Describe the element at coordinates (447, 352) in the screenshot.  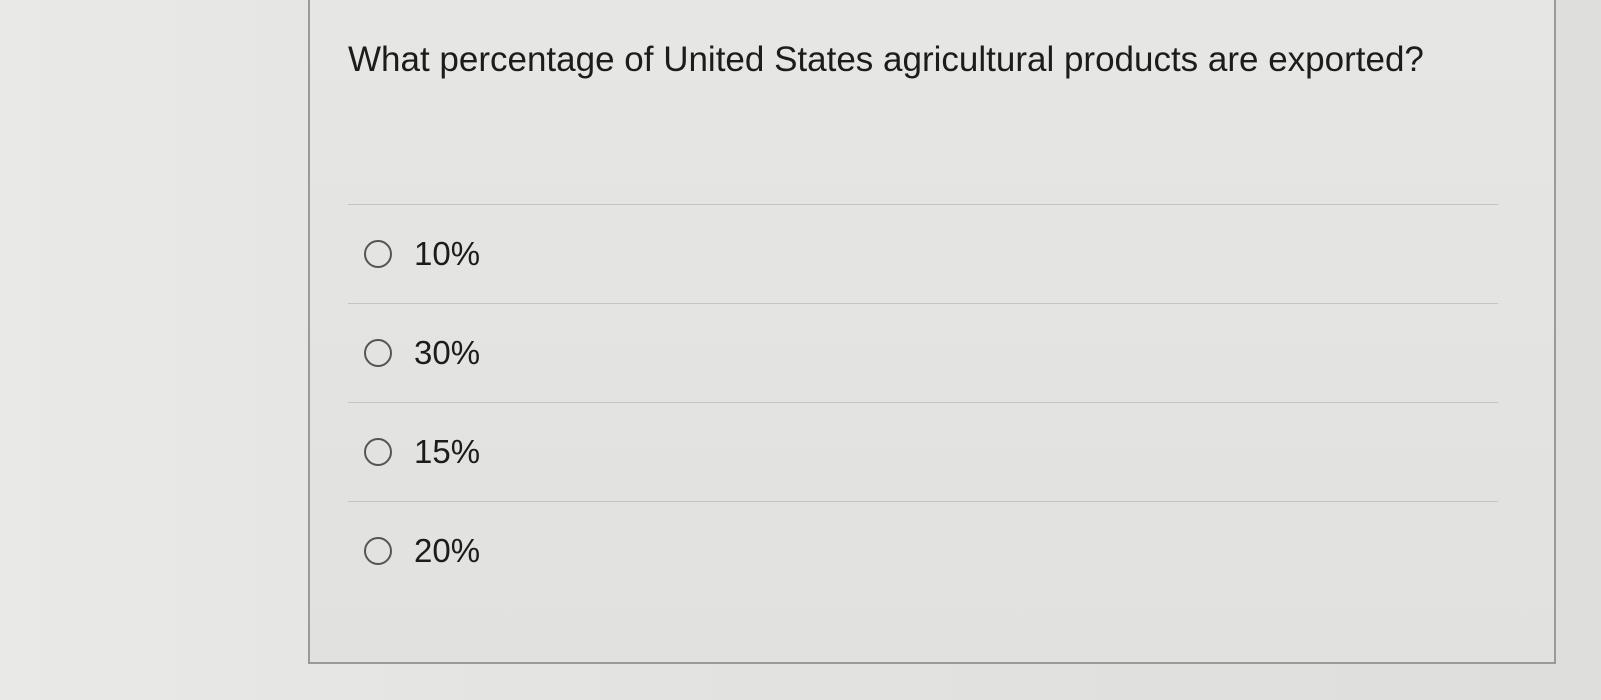
I see `answer-option-label: 30%` at that location.